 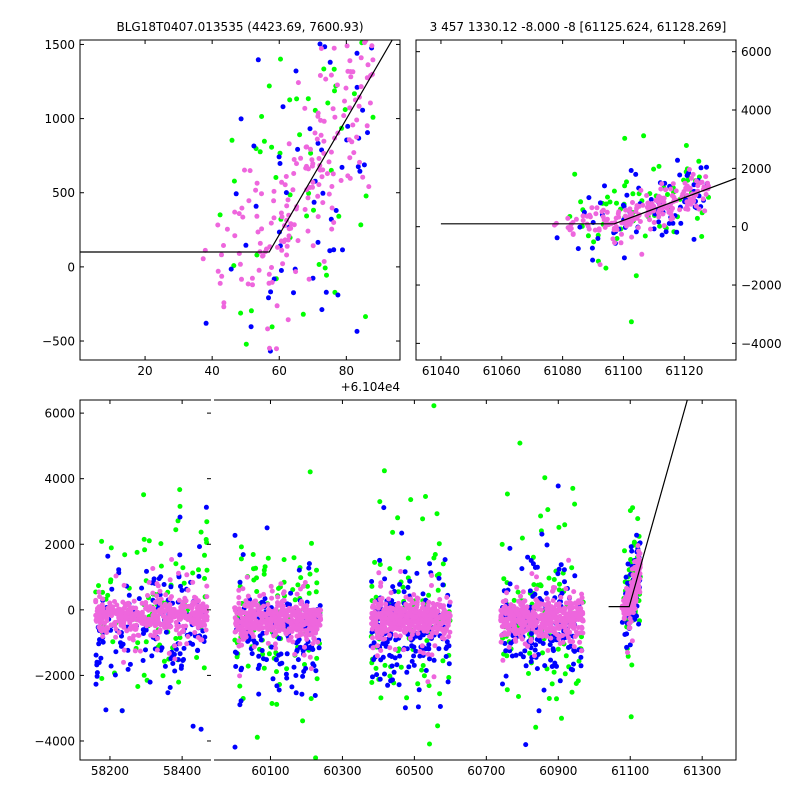 I want to click on x-tick-label: 58400, so click(x=182, y=771).